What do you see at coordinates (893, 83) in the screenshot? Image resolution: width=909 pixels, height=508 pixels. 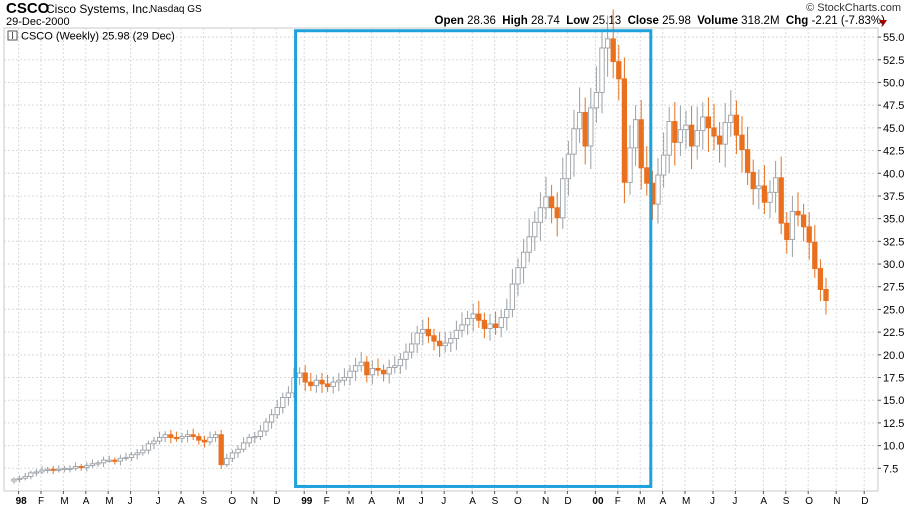 I see `y-tick-label: 50.0` at bounding box center [893, 83].